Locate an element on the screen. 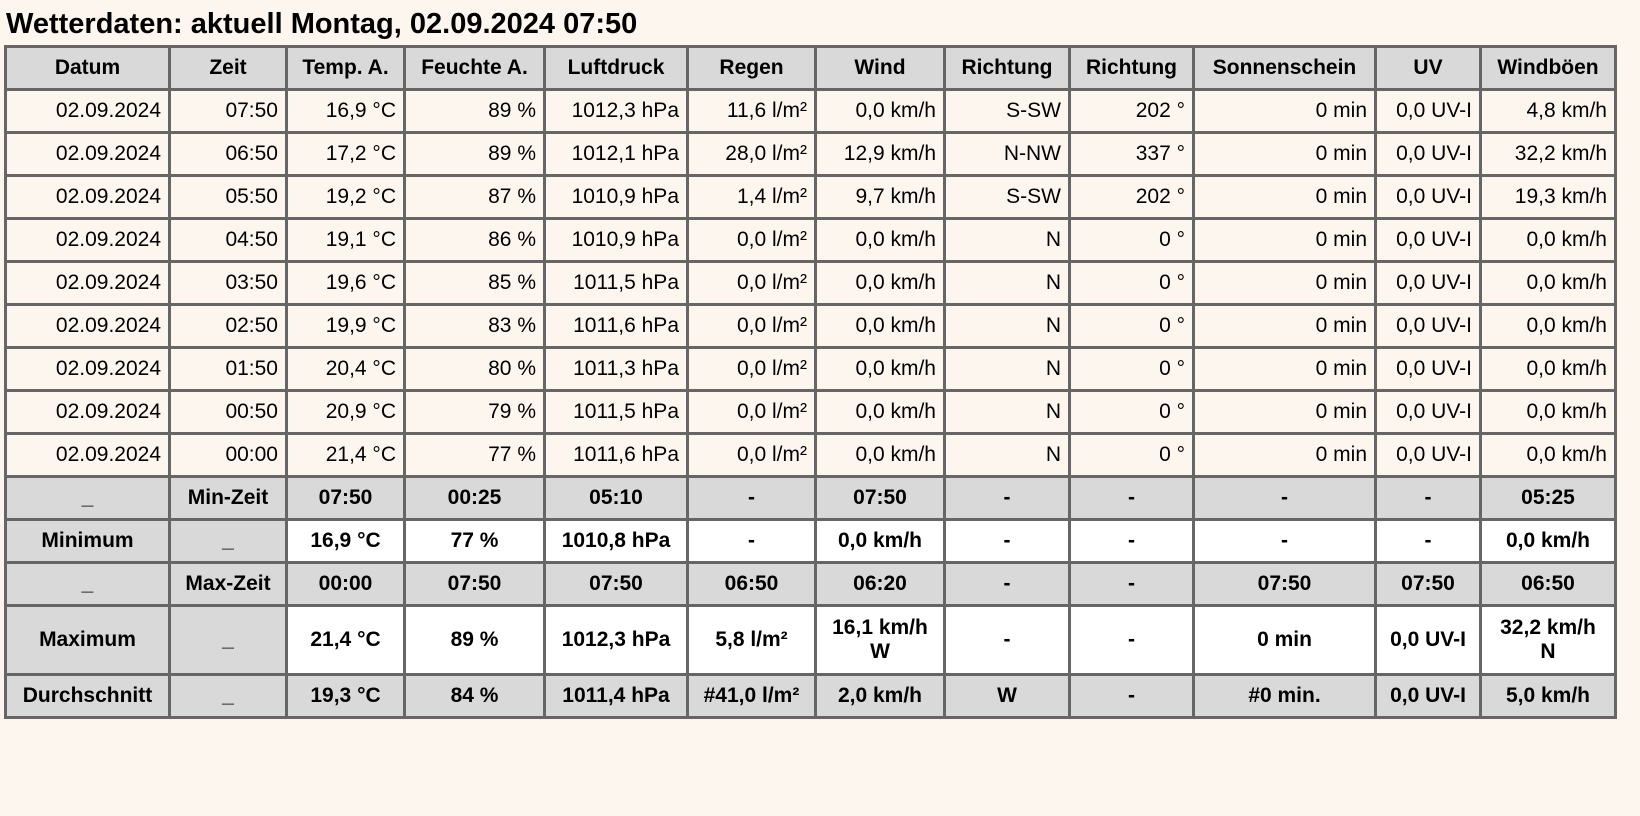 The height and width of the screenshot is (816, 1640). table-cell: 202 ° is located at coordinates (1131, 111).